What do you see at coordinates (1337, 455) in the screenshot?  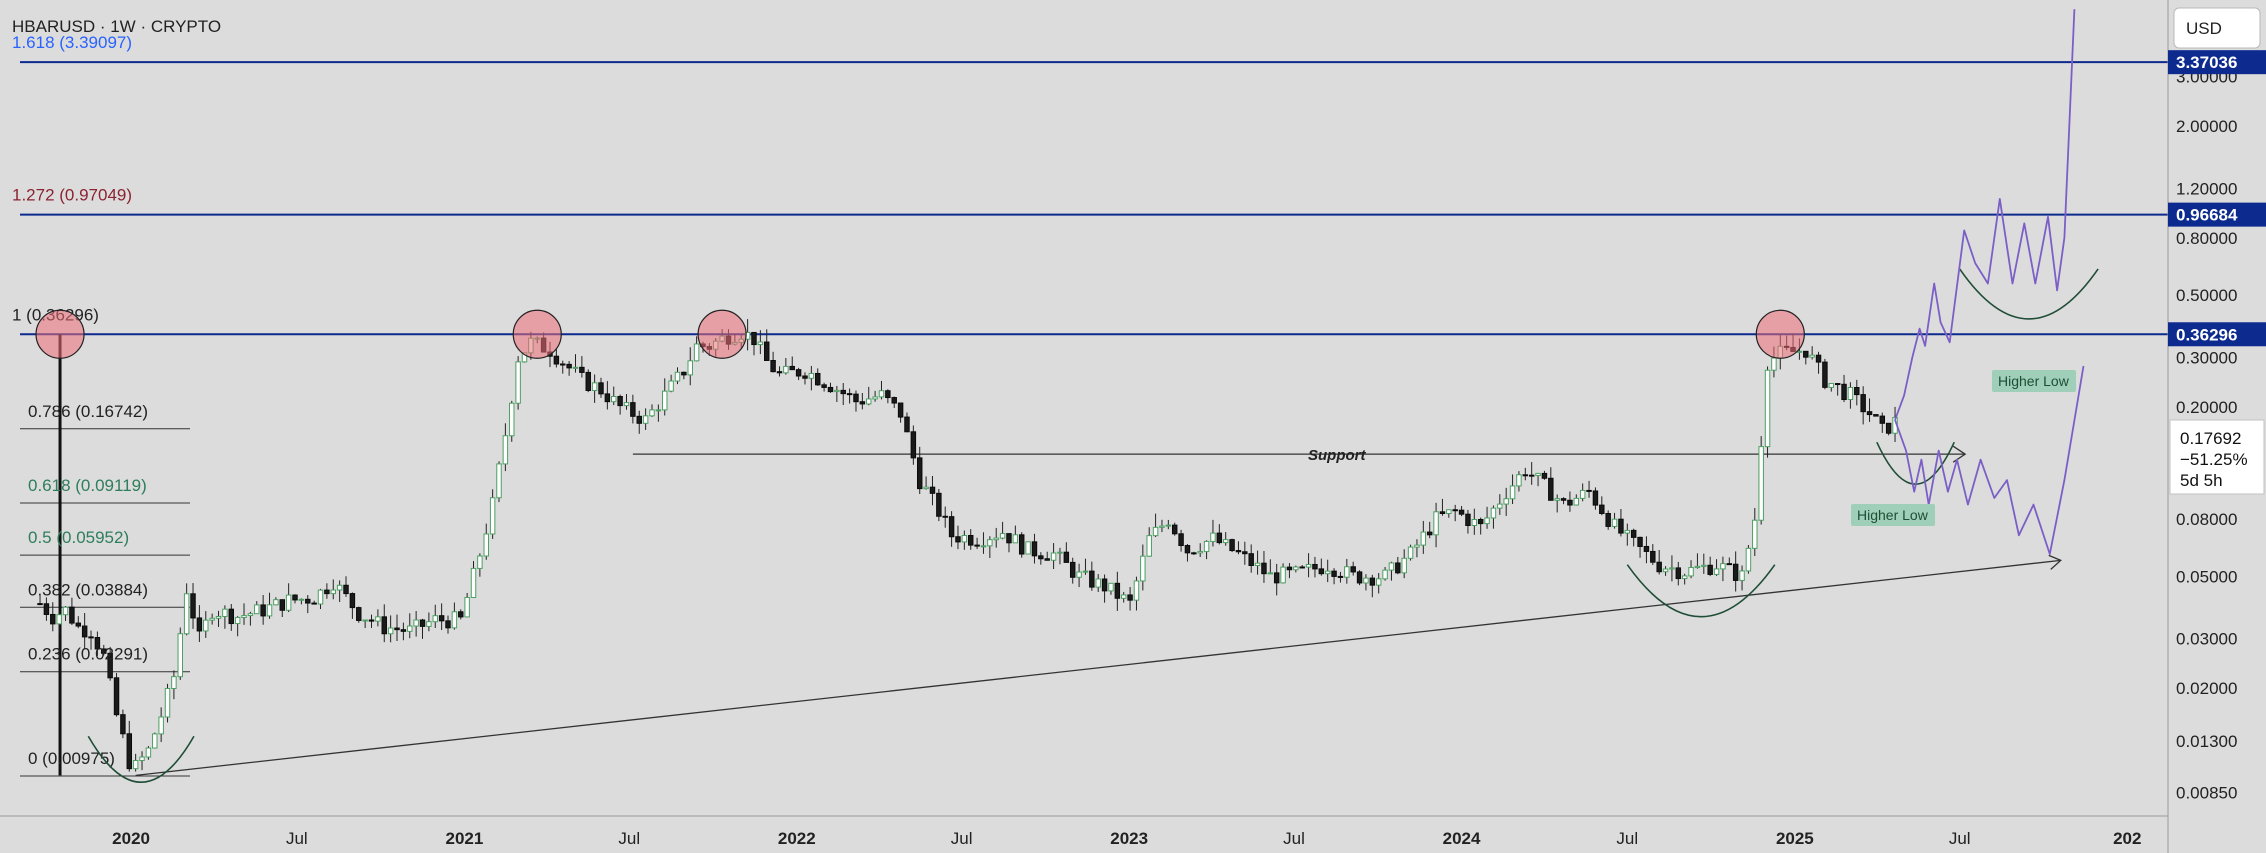 I see `support-label: Support` at bounding box center [1337, 455].